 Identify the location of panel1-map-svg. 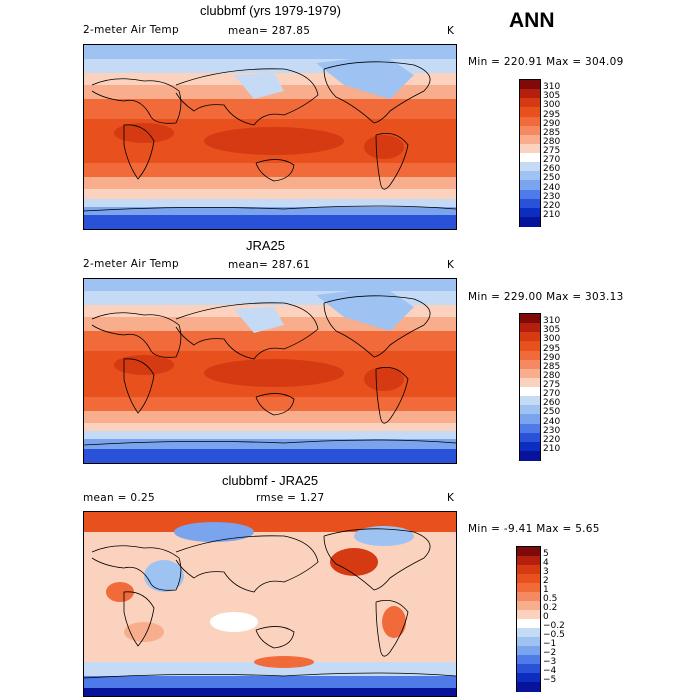
(270, 137).